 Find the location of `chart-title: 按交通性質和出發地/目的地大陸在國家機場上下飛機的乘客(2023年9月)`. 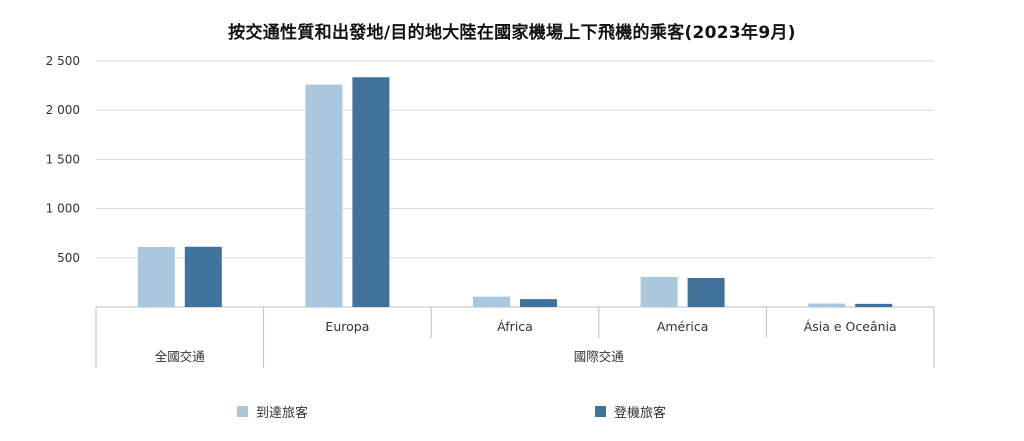

chart-title: 按交通性質和出發地/目的地大陸在國家機場上下飛機的乘客(2023年9月) is located at coordinates (512, 33).